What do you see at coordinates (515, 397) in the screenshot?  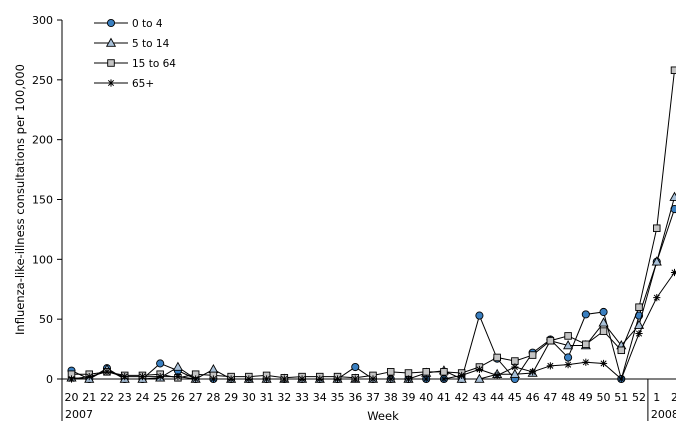 I see `x-tick-label: 45` at bounding box center [515, 397].